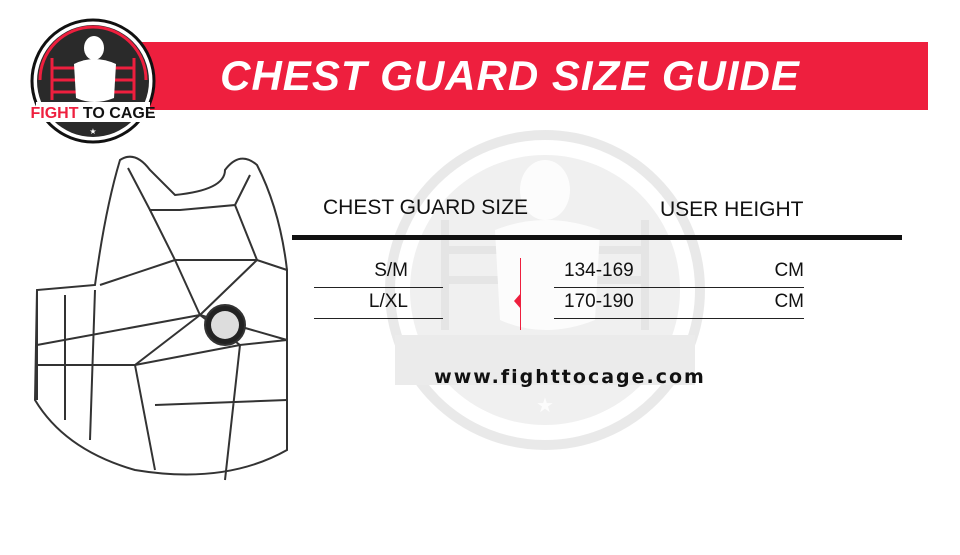 This screenshot has width=960, height=555. What do you see at coordinates (679, 303) in the screenshot?
I see `height-cell: 170-190 CM` at bounding box center [679, 303].